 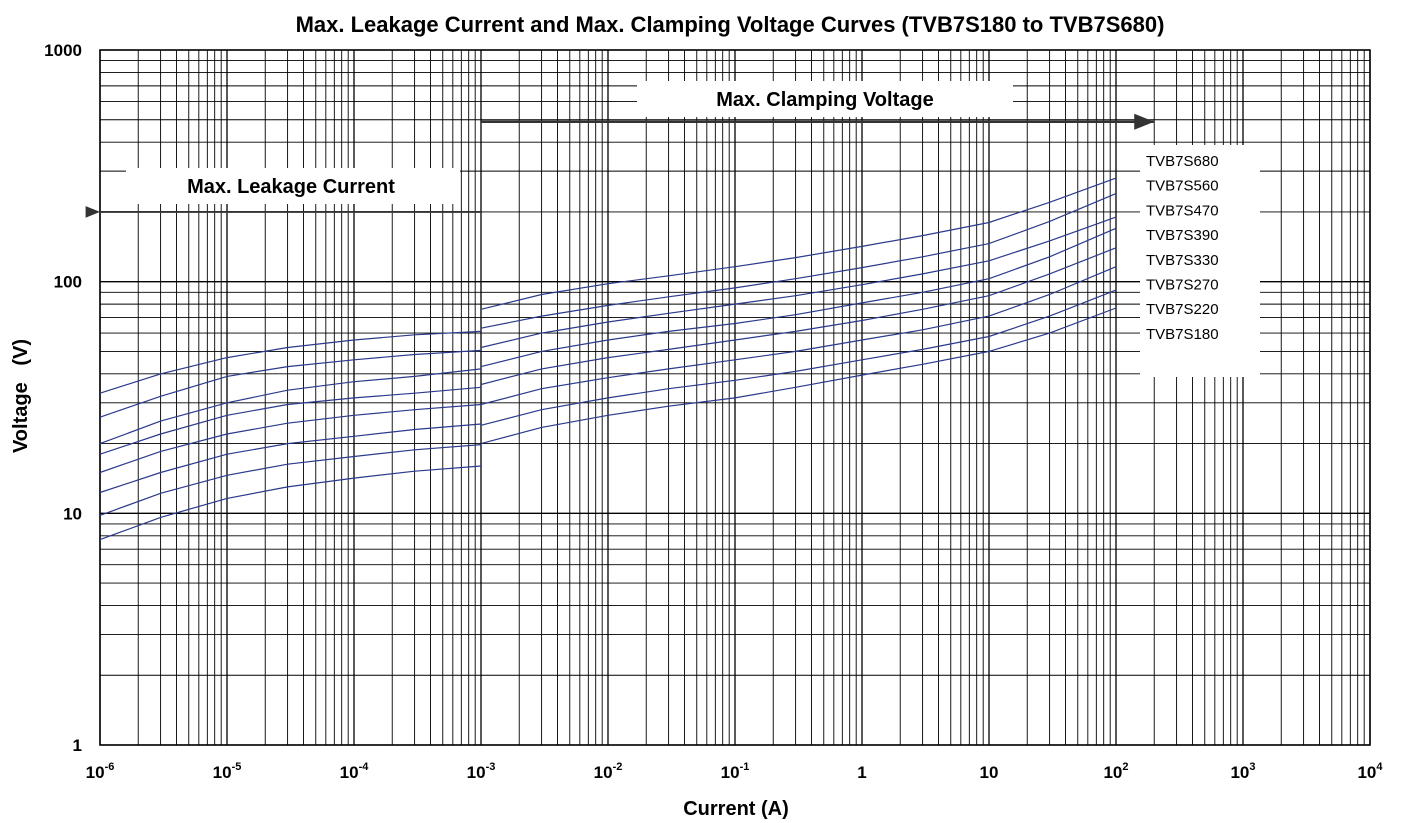 What do you see at coordinates (68, 282) in the screenshot?
I see `y-tick-label: 100` at bounding box center [68, 282].